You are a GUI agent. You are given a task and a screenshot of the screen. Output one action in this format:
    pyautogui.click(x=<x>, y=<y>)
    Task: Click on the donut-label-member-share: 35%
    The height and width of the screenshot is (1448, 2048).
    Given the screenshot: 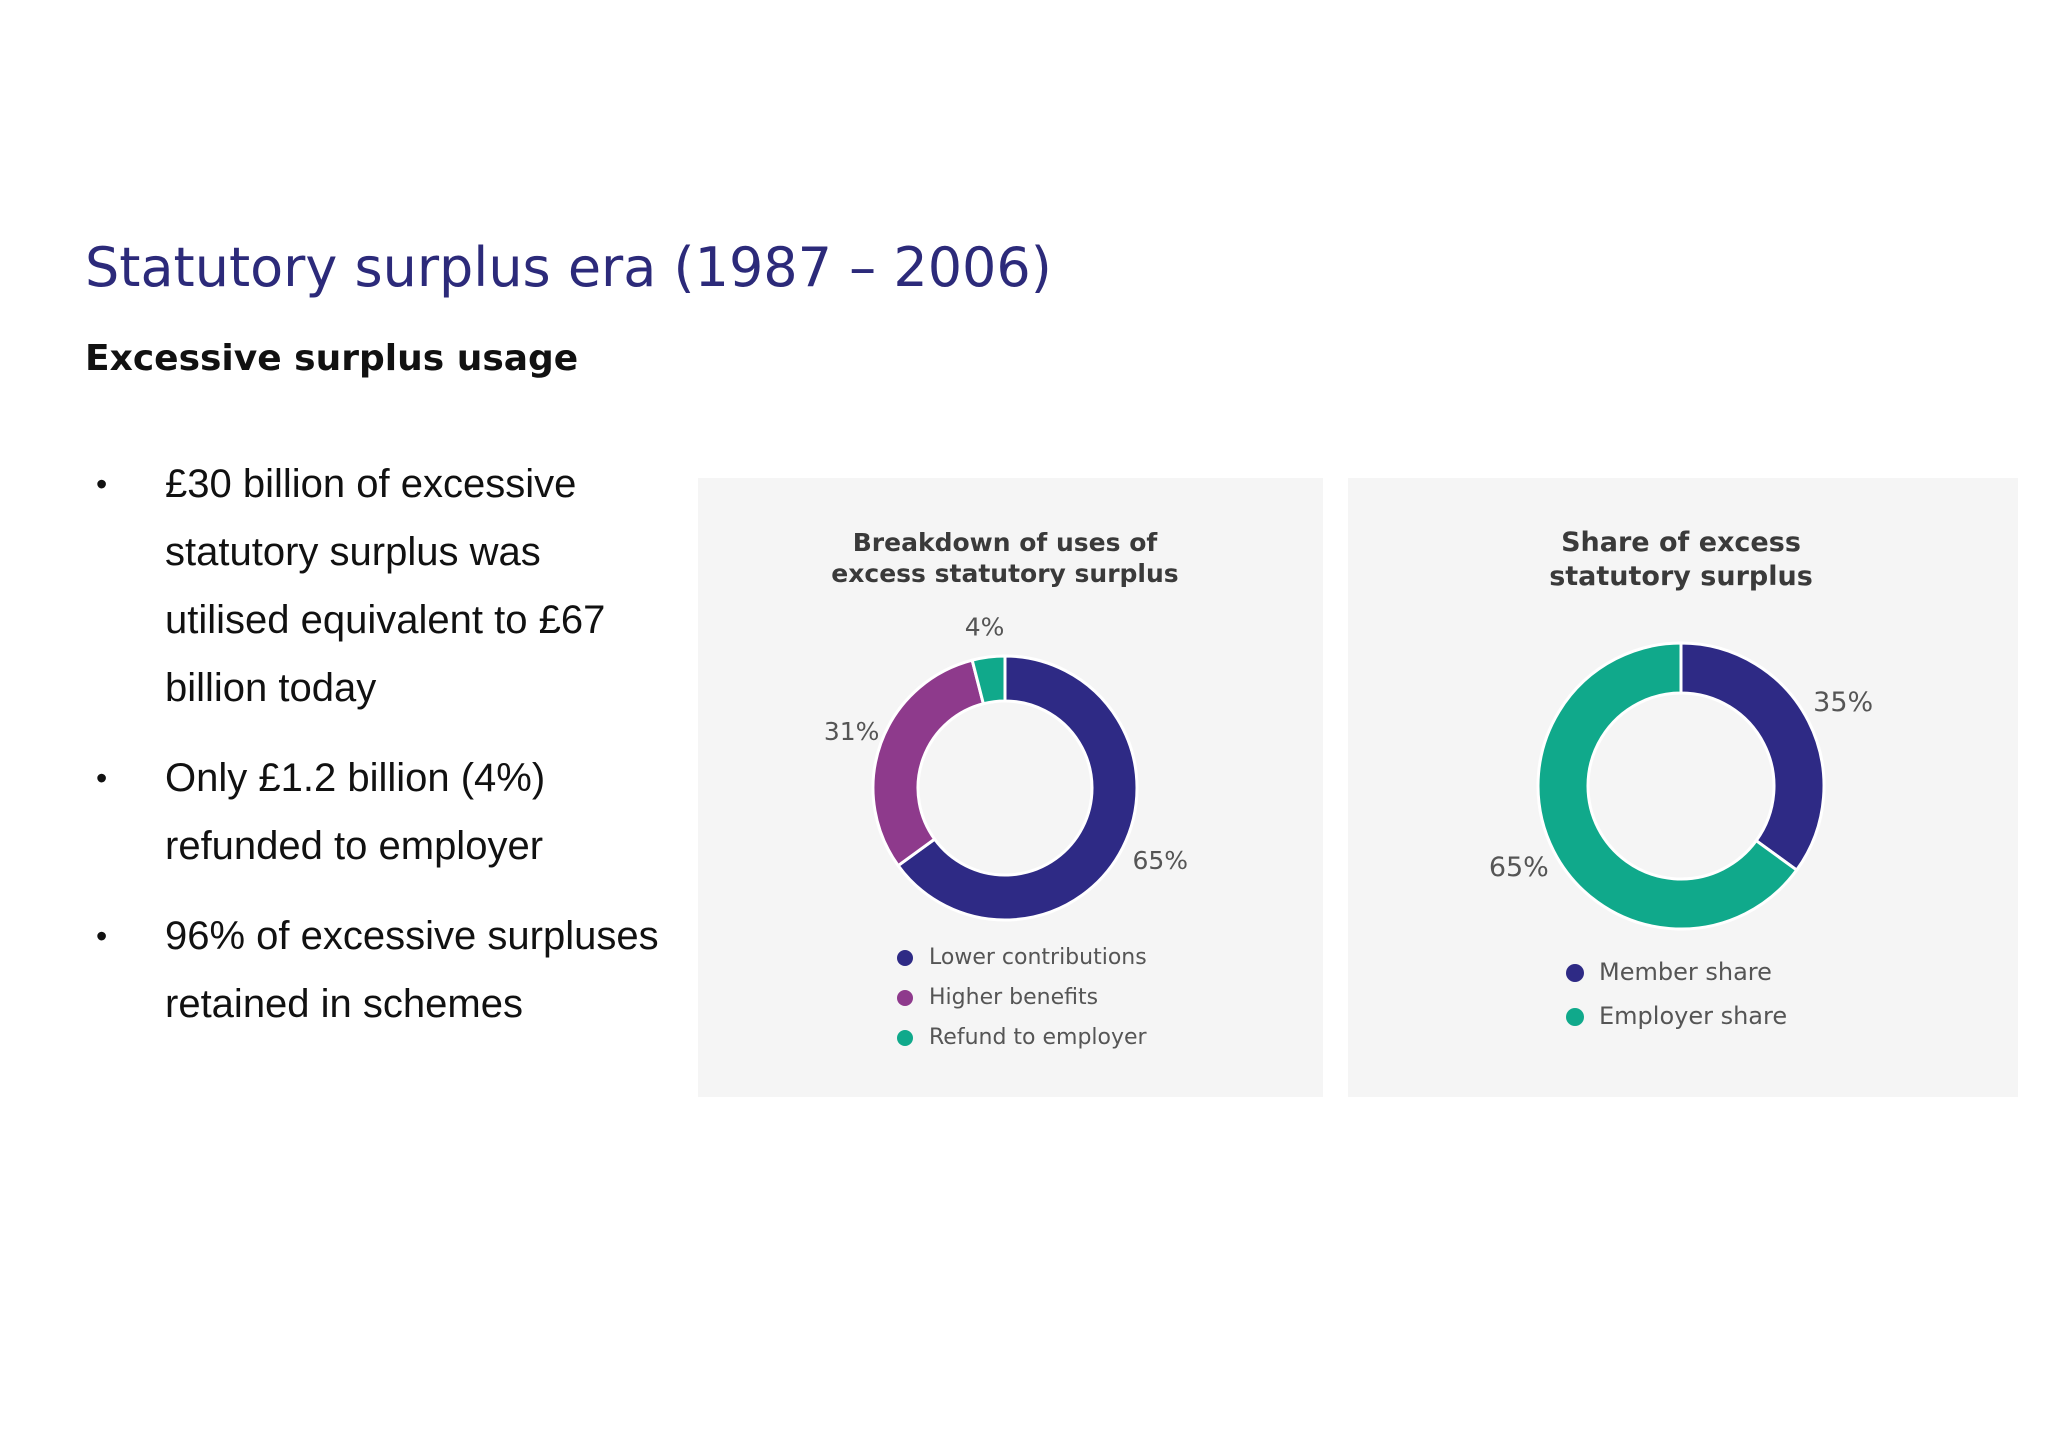 What is the action you would take?
    pyautogui.click(x=1843, y=702)
    